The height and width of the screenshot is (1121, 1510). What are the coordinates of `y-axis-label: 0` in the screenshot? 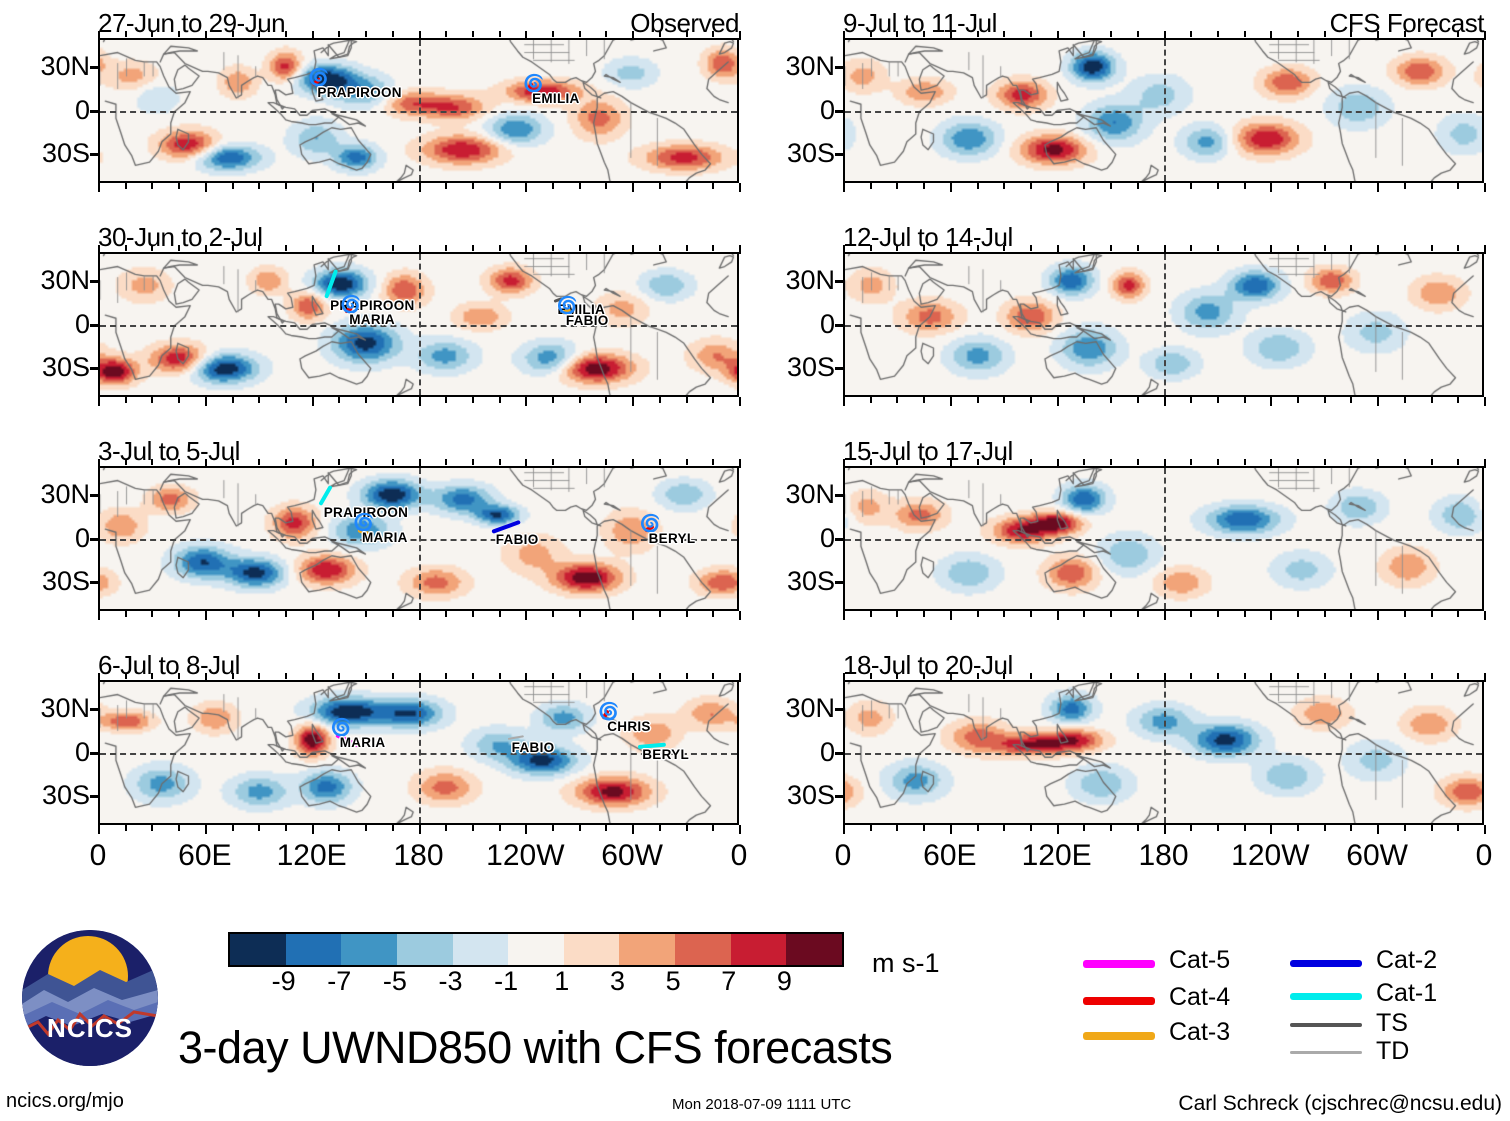 It's located at (82, 109).